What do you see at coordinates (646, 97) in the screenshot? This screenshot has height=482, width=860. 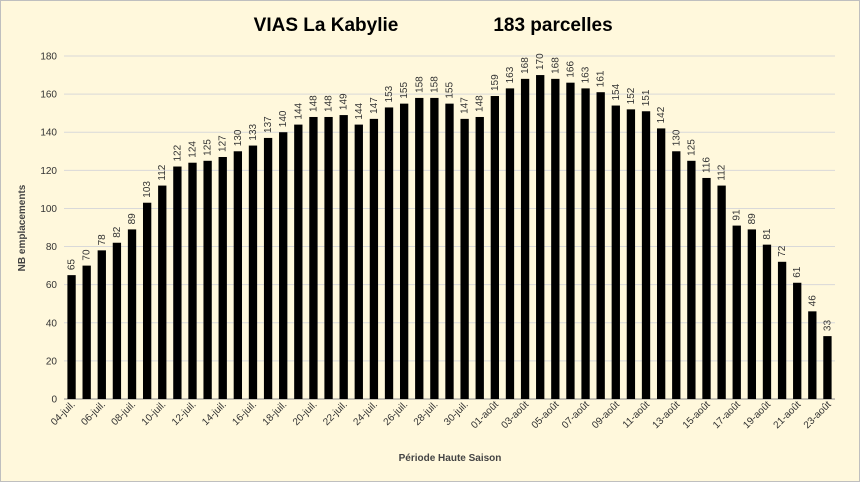 I see `data-label: 151` at bounding box center [646, 97].